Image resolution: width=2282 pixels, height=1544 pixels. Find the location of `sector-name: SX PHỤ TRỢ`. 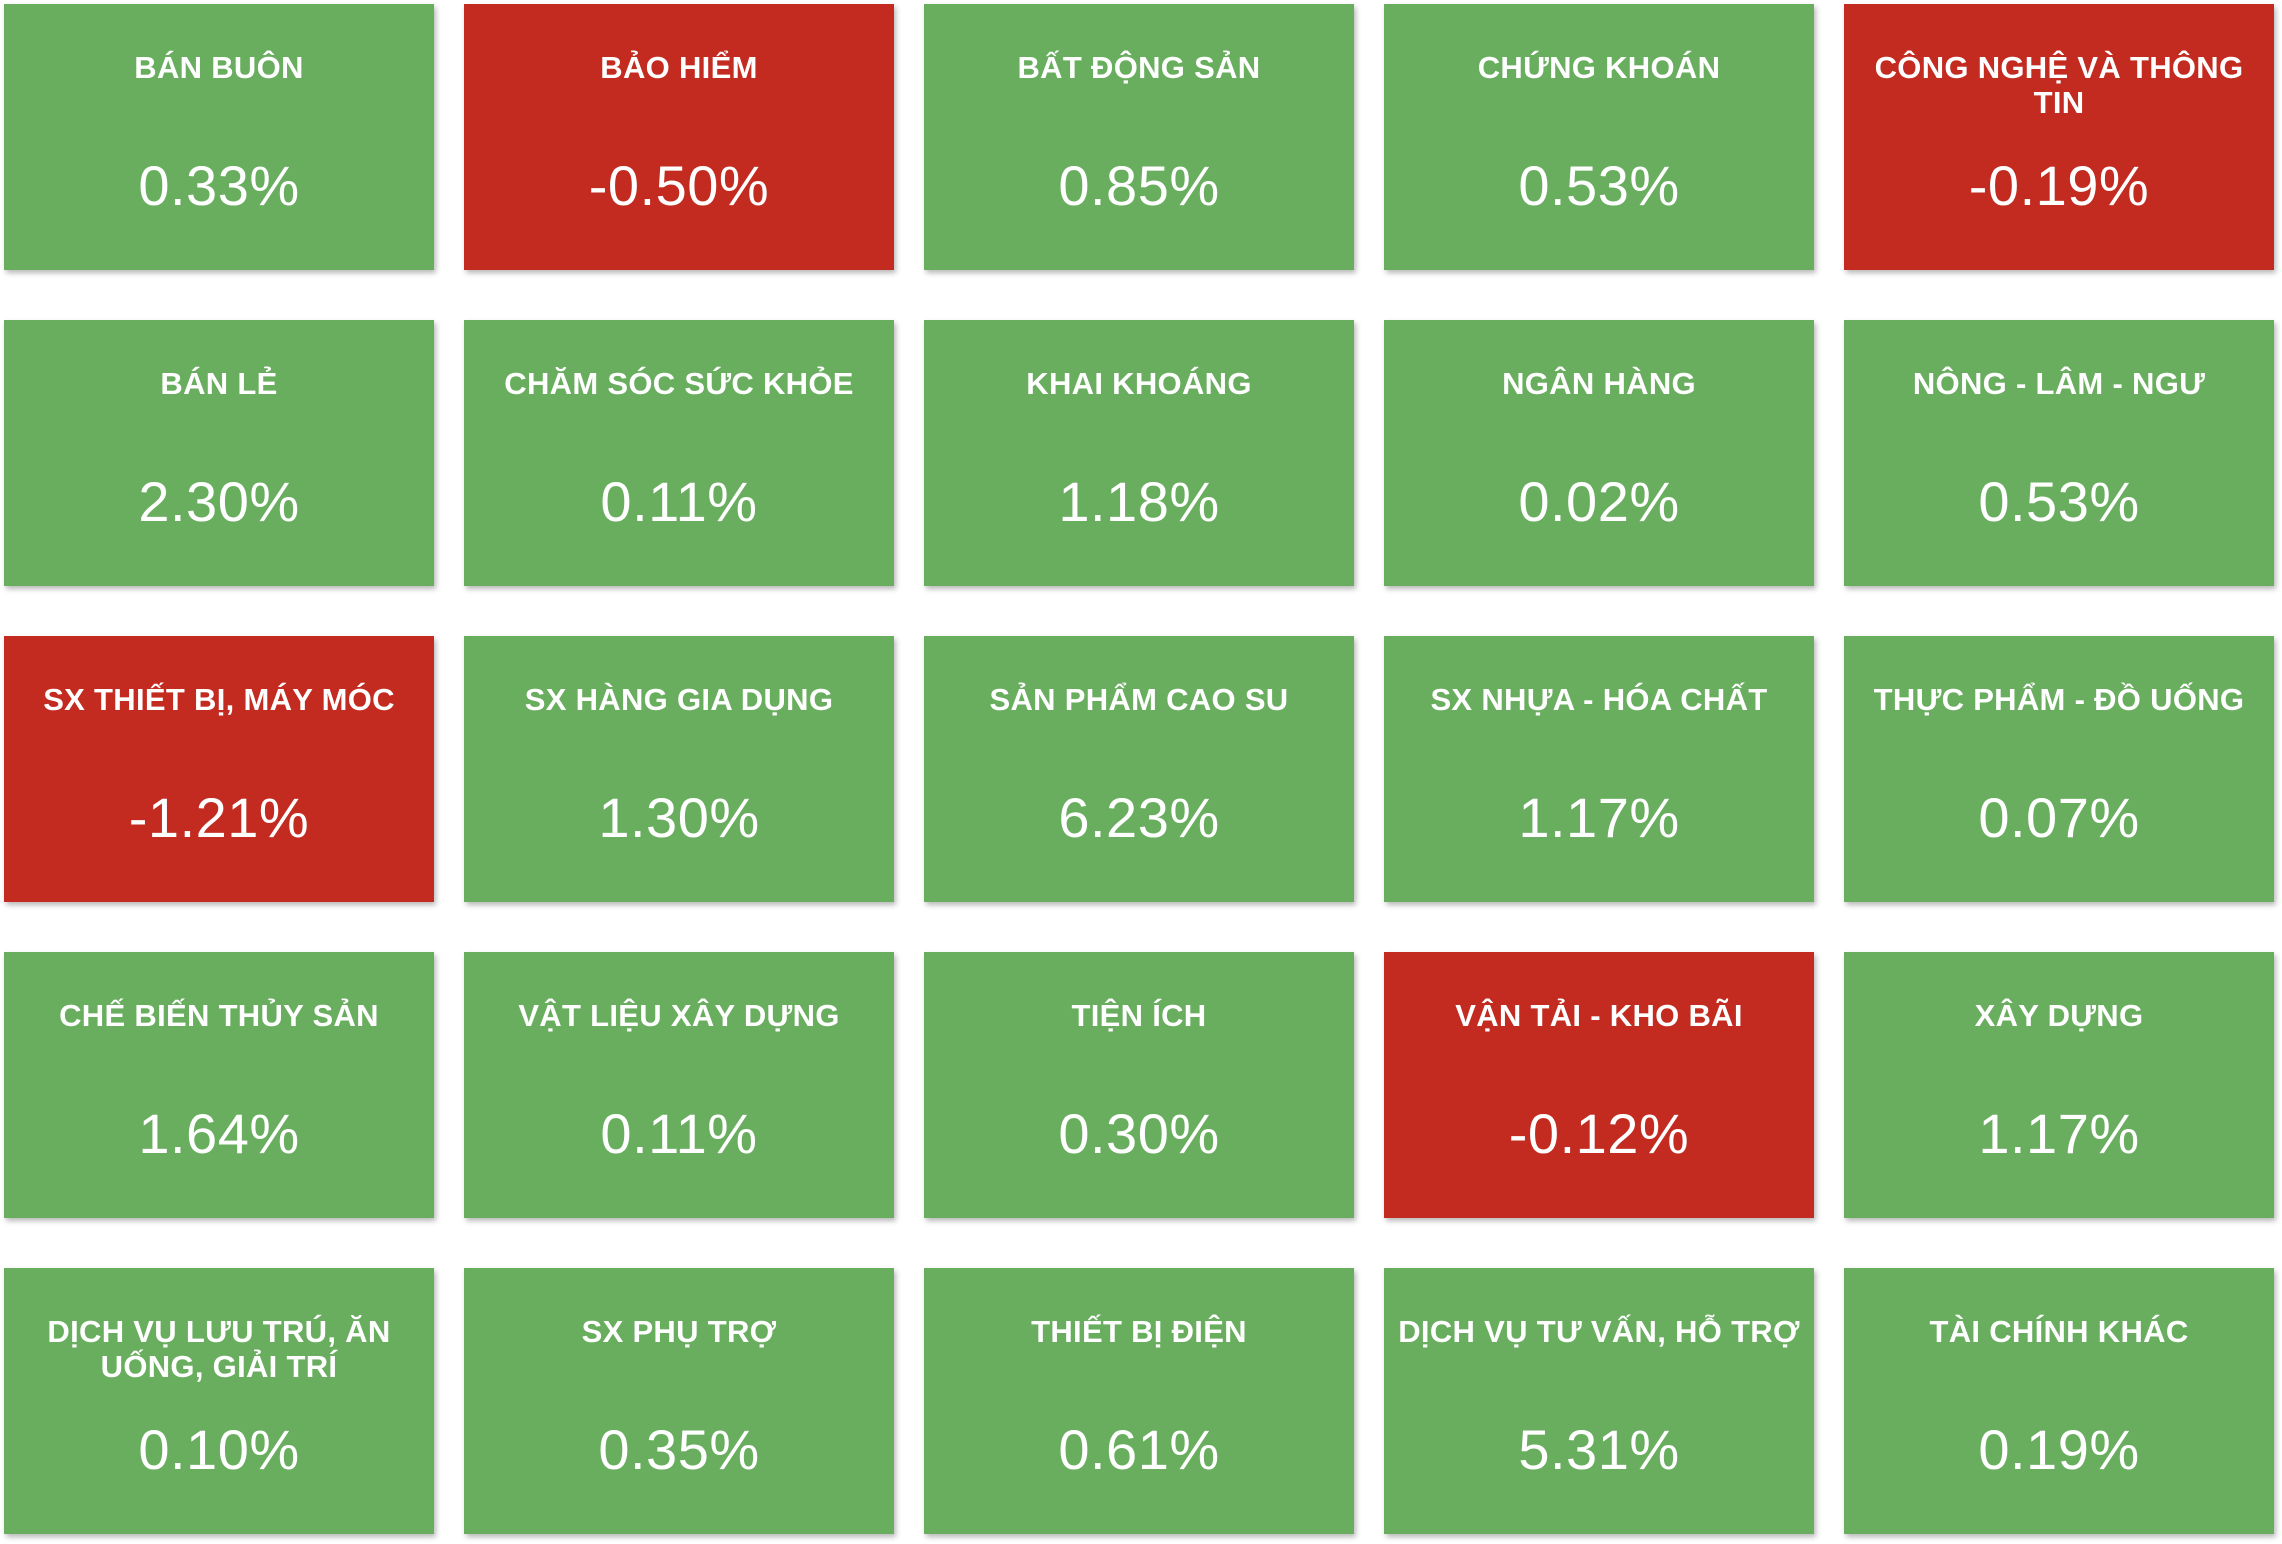

sector-name: SX PHỤ TRỢ is located at coordinates (679, 1331).